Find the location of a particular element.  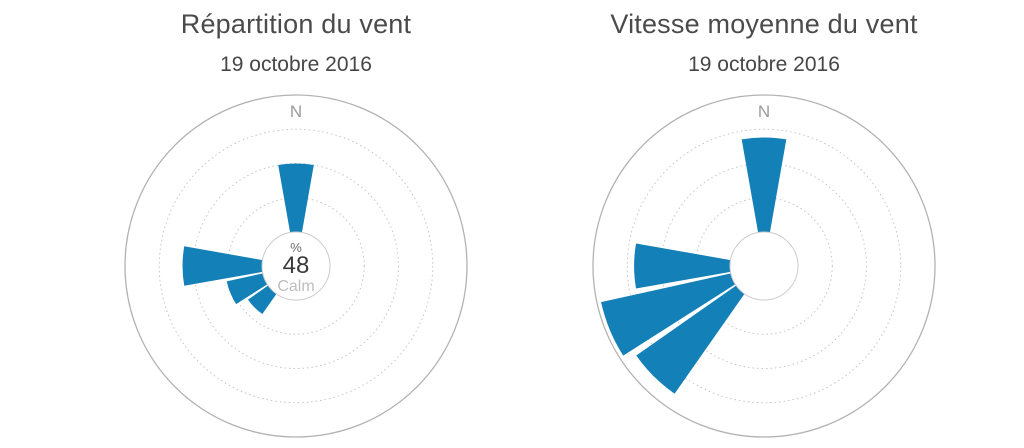

calm-unit-label: % is located at coordinates (296, 247).